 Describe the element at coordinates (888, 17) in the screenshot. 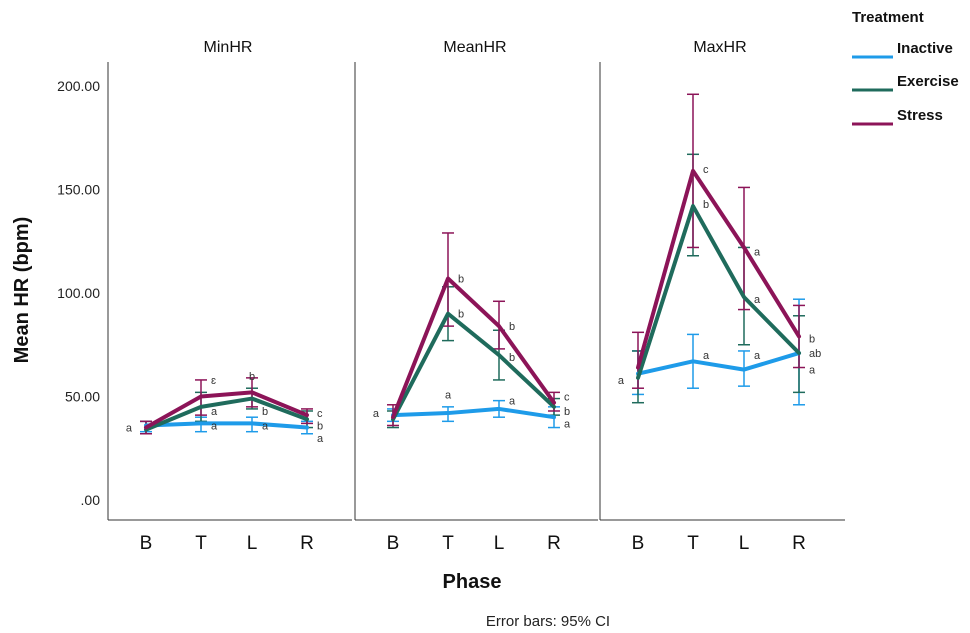

I see `legend-title: Treatment` at that location.